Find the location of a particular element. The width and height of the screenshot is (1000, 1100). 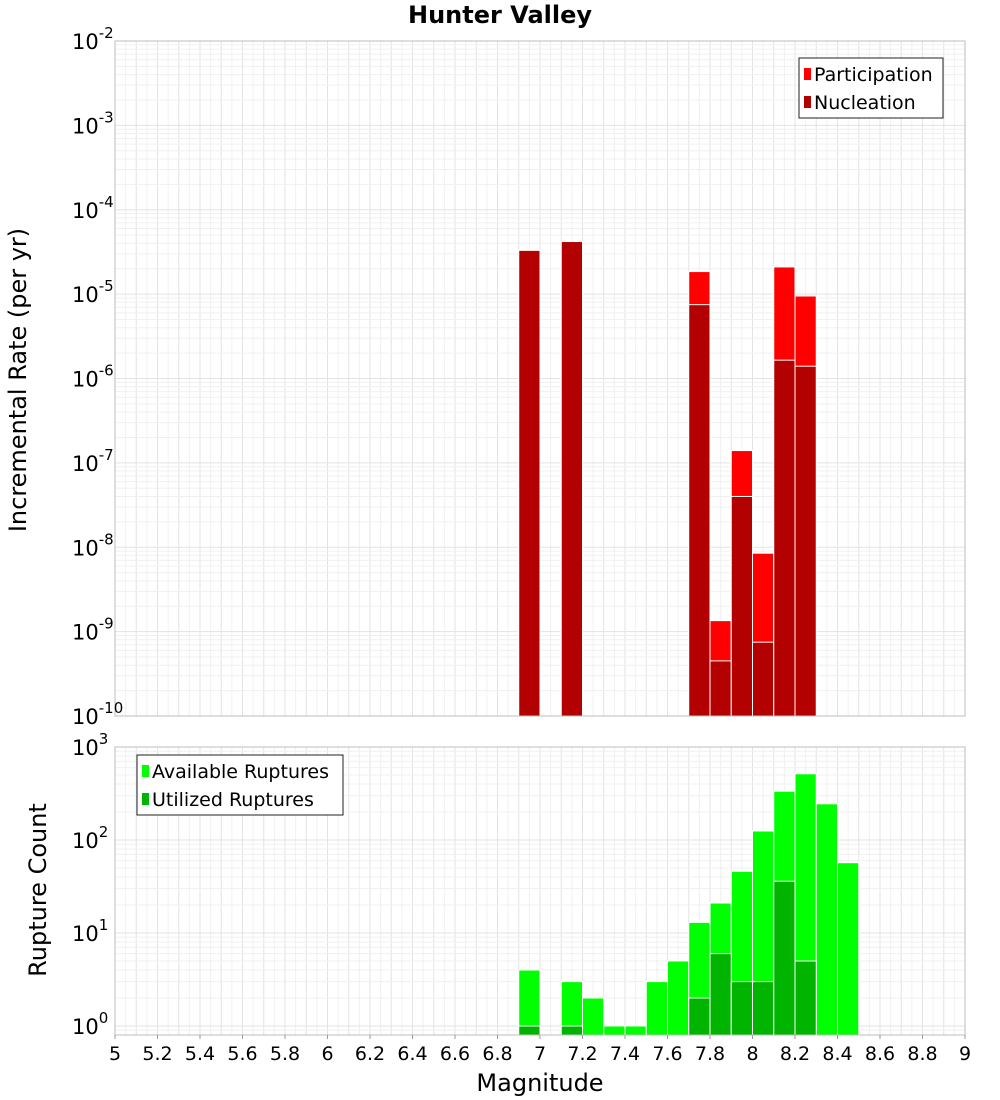

x-tick-label: 8.6 is located at coordinates (880, 1054).